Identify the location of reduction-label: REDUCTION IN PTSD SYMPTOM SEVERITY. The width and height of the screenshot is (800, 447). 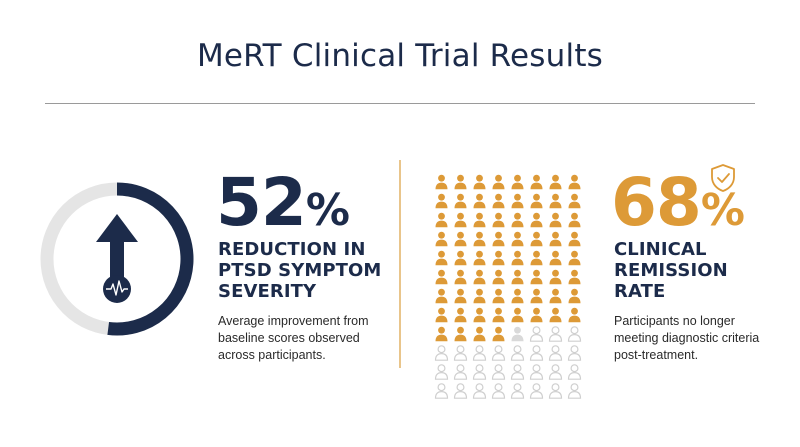
(308, 270).